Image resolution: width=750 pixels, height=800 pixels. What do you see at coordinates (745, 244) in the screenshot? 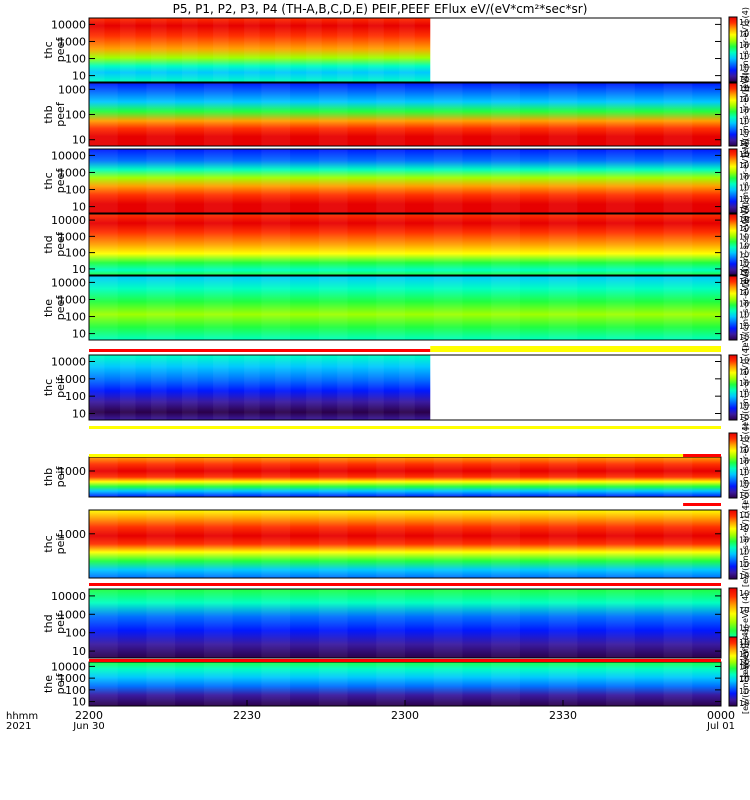
I see `colorbar-label: [eV/(cm²-s-sr-eV)] (4)` at bounding box center [745, 244].